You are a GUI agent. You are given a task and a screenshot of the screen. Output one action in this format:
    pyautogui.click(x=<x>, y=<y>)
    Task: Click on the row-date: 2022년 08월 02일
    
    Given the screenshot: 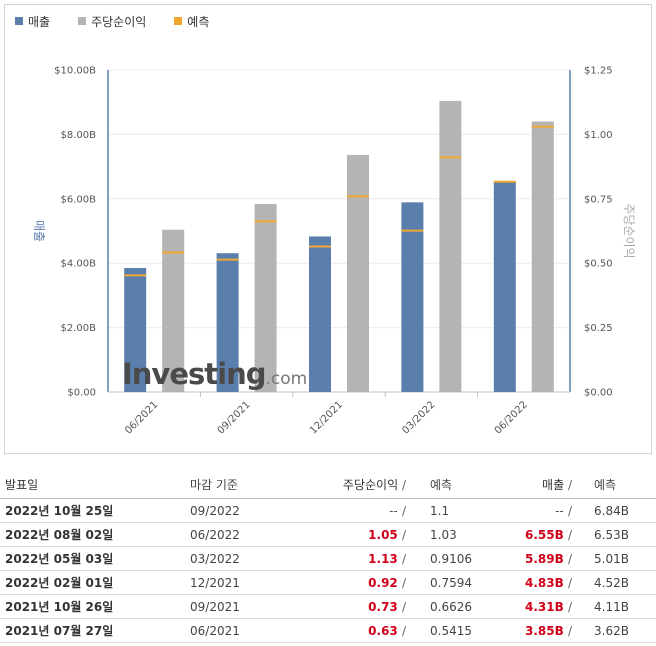 What is the action you would take?
    pyautogui.click(x=59, y=535)
    